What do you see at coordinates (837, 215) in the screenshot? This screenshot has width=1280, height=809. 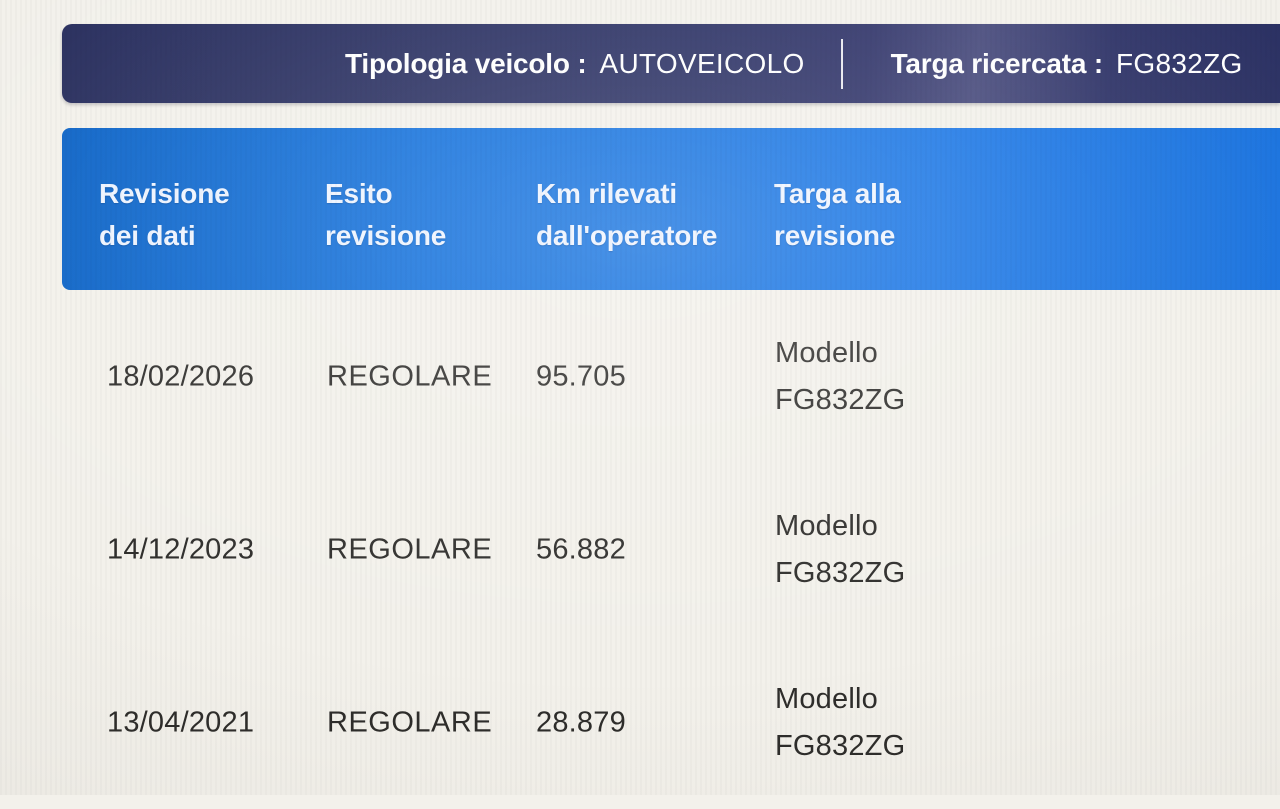 I see `column-header-targa-alla-revisione: Targa alla revisione` at bounding box center [837, 215].